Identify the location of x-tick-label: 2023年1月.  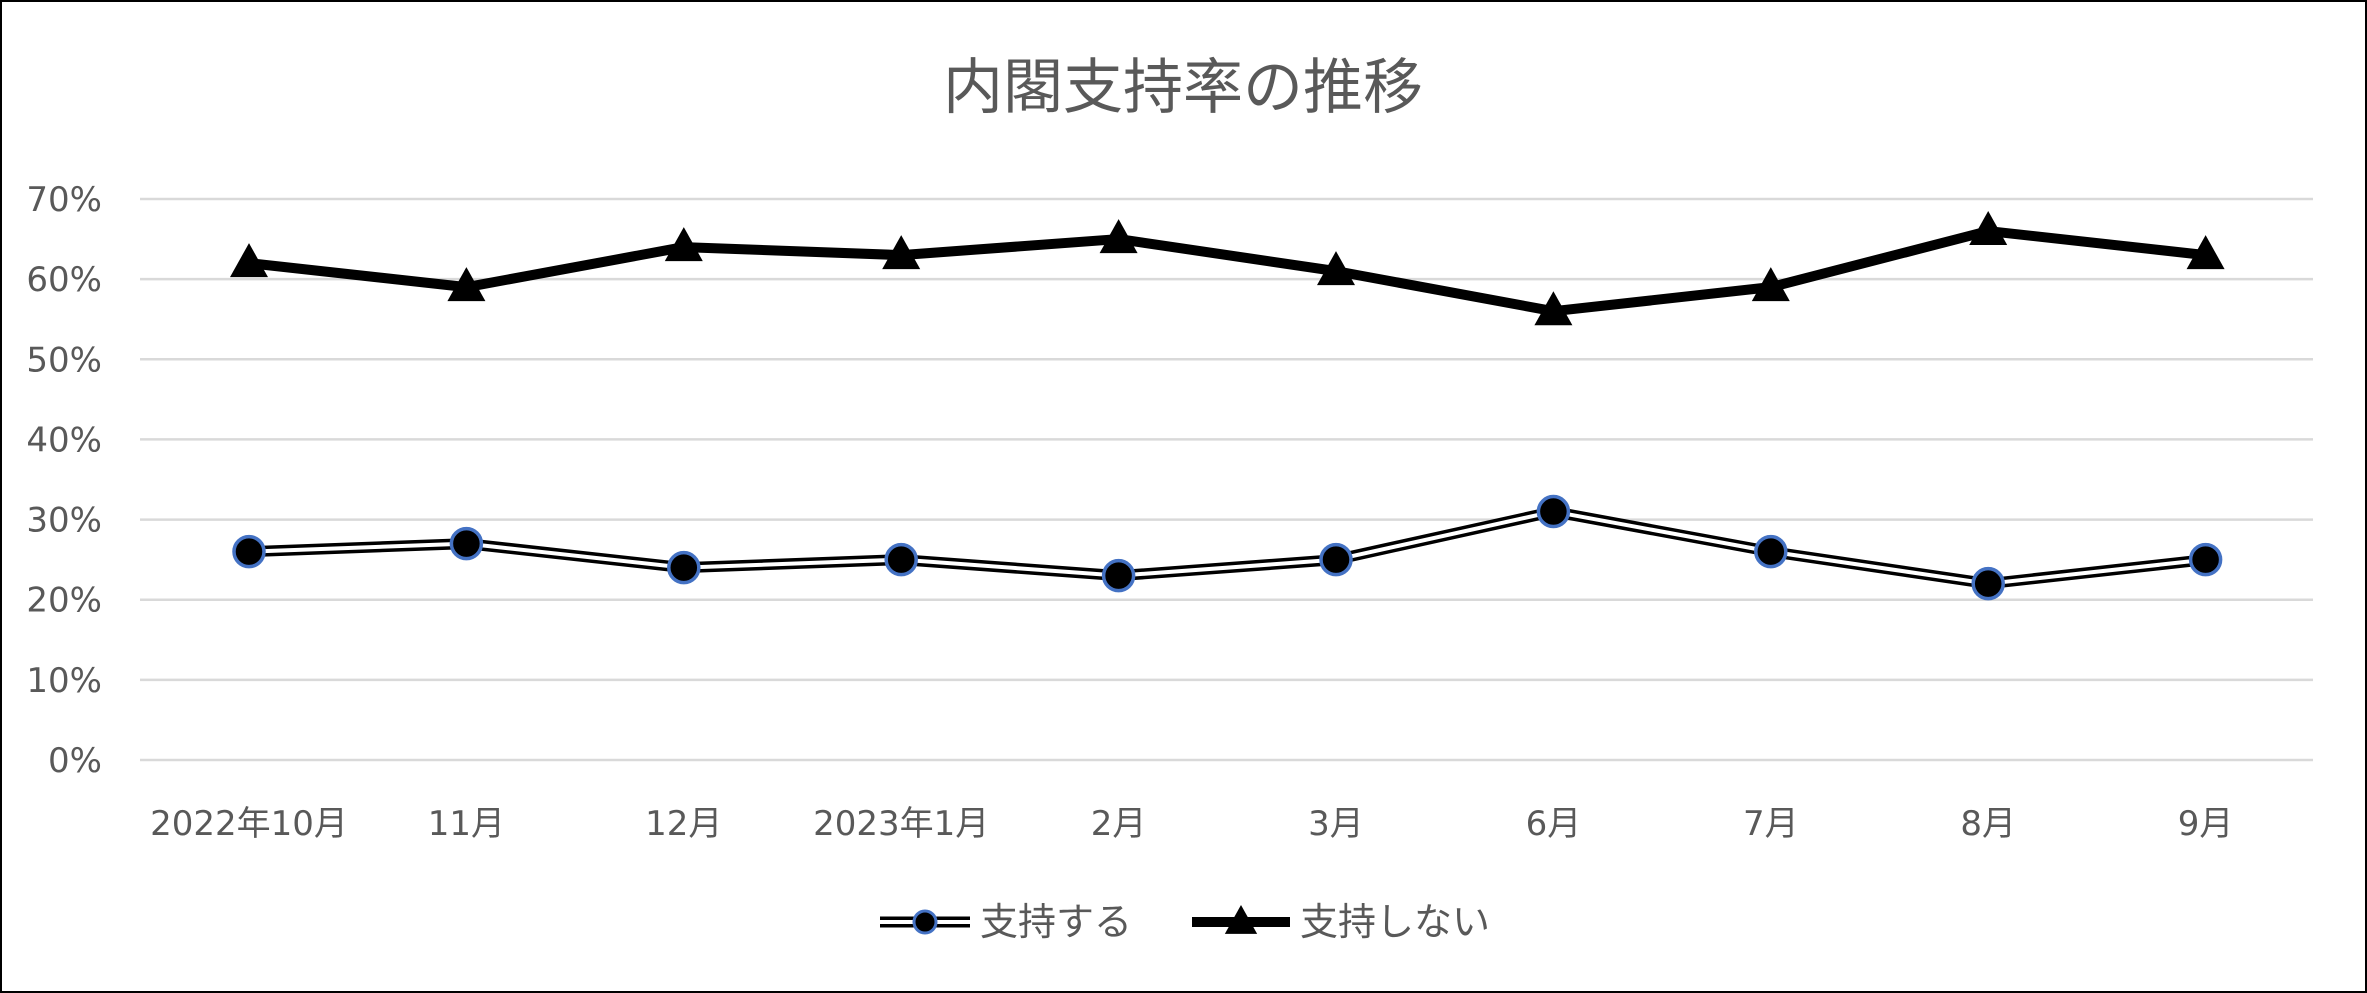
(901, 824).